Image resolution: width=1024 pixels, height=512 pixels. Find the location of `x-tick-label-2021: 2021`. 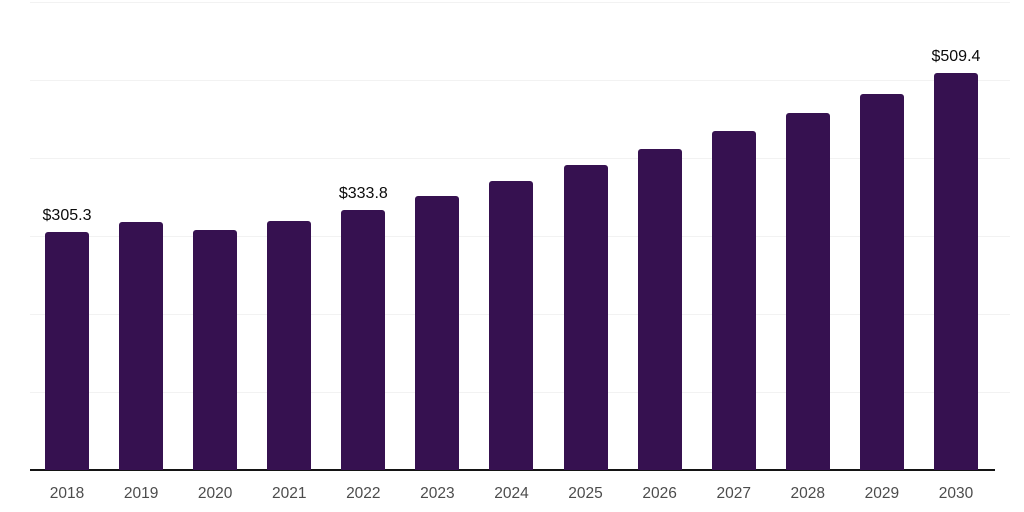

x-tick-label-2021: 2021 is located at coordinates (289, 493).